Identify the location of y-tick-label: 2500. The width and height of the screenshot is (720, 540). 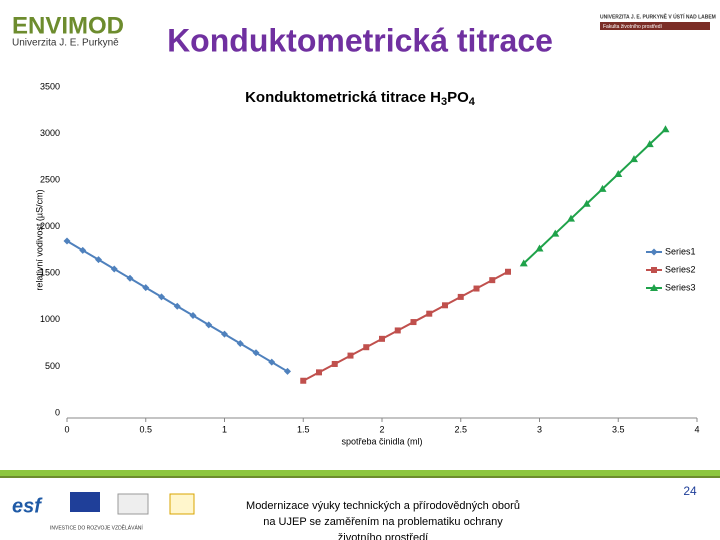
(50, 180).